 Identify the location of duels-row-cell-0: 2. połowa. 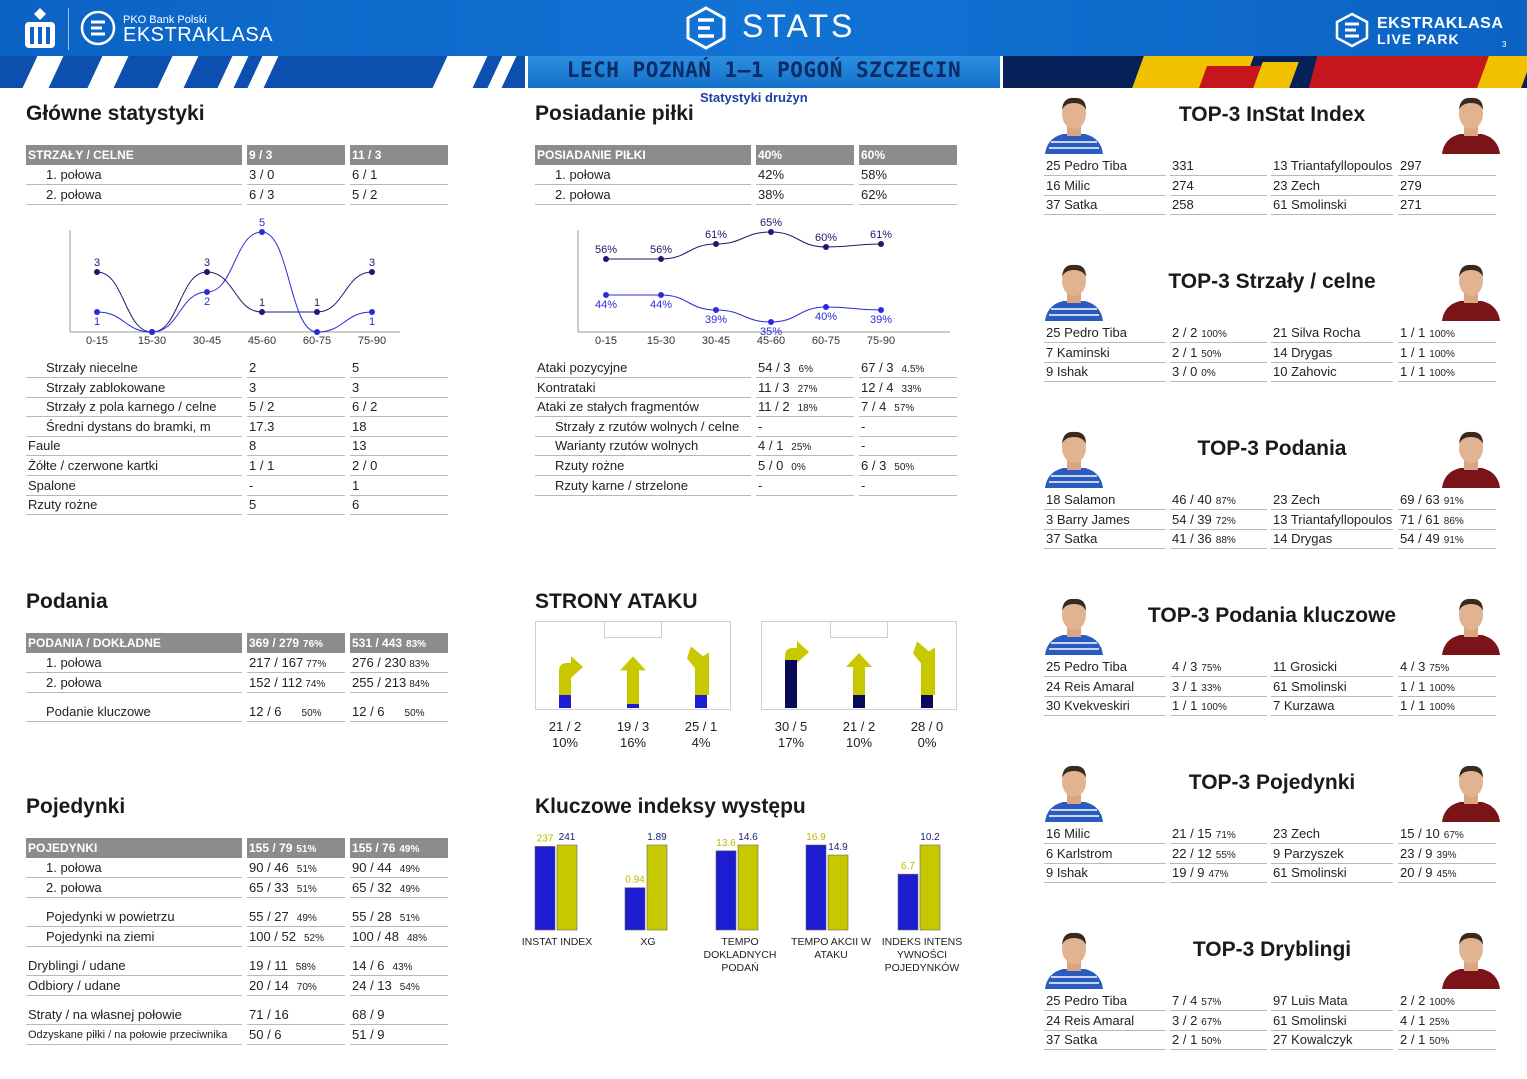
(134, 888).